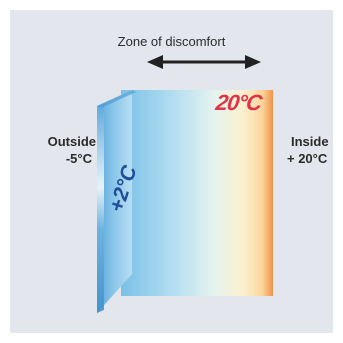 Image resolution: width=343 pixels, height=343 pixels. I want to click on inner-surface-temperature: 20°C, so click(238, 102).